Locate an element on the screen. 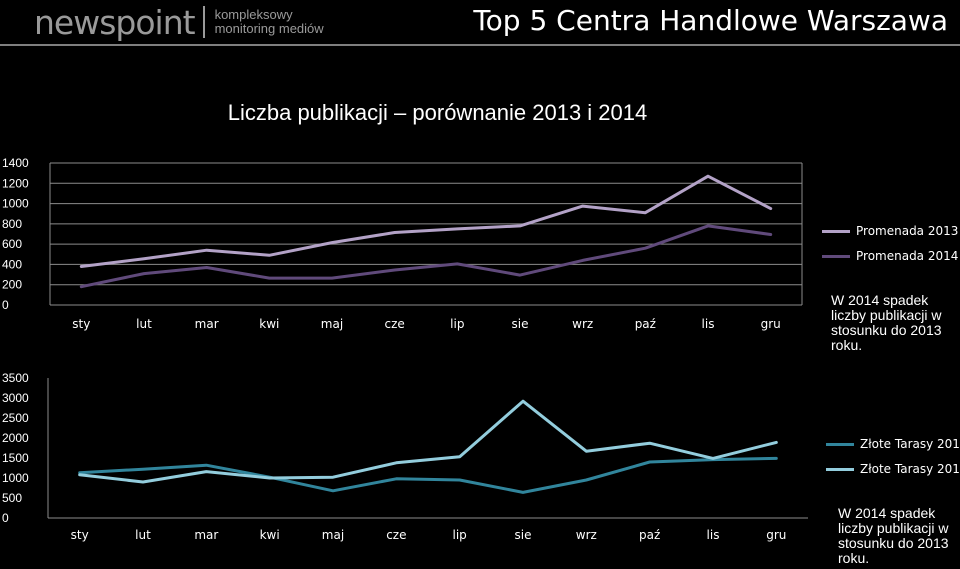 The width and height of the screenshot is (960, 569). logo-tagline-line1: kompleksowy is located at coordinates (269, 15).